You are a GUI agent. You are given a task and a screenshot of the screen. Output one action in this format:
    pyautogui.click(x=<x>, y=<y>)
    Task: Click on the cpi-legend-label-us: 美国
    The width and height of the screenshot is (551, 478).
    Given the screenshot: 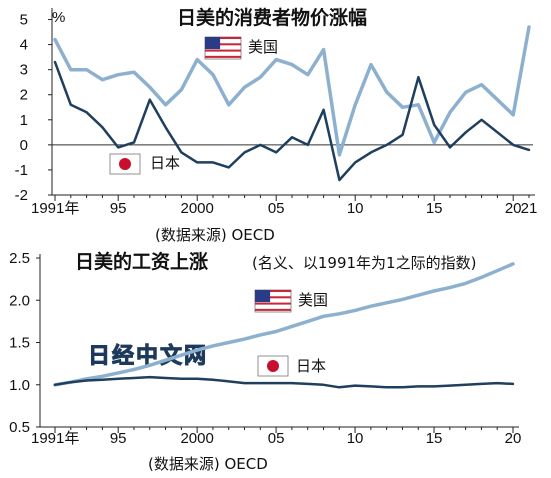 What is the action you would take?
    pyautogui.click(x=263, y=47)
    